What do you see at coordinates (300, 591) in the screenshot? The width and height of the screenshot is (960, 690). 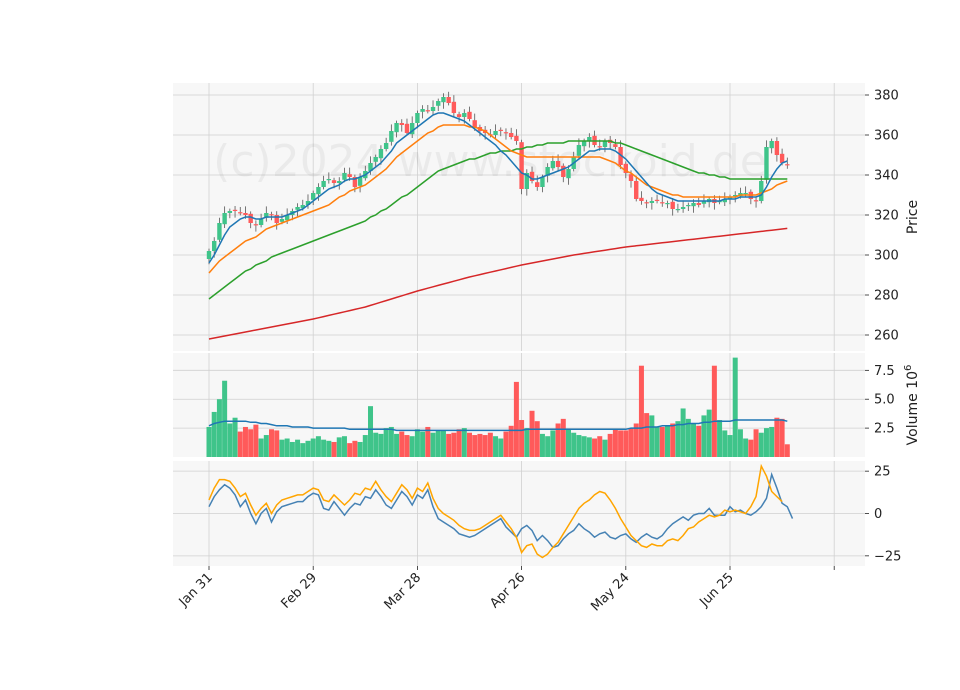 I see `x-tick-label: Feb 29` at bounding box center [300, 591].